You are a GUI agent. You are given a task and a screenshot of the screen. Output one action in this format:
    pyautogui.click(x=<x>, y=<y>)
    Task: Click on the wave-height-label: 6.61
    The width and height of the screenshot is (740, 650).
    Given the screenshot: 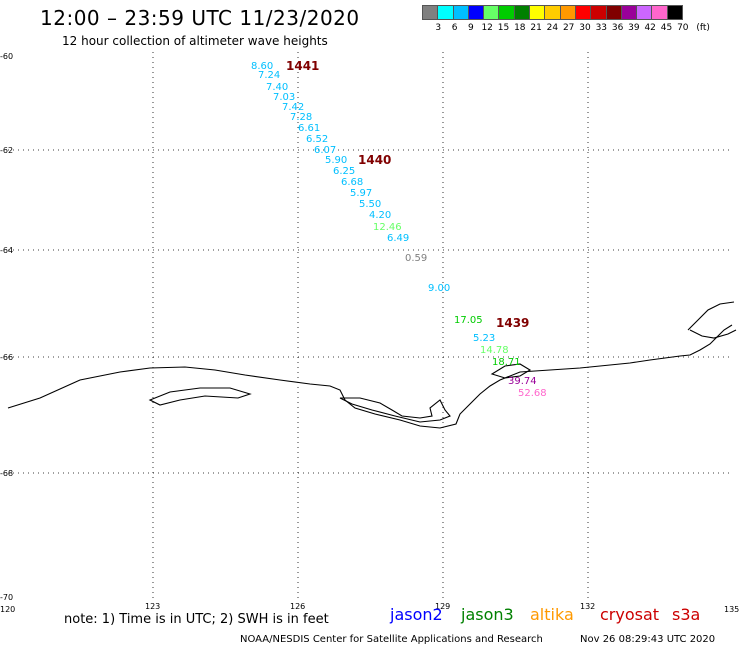 What is the action you would take?
    pyautogui.click(x=309, y=128)
    